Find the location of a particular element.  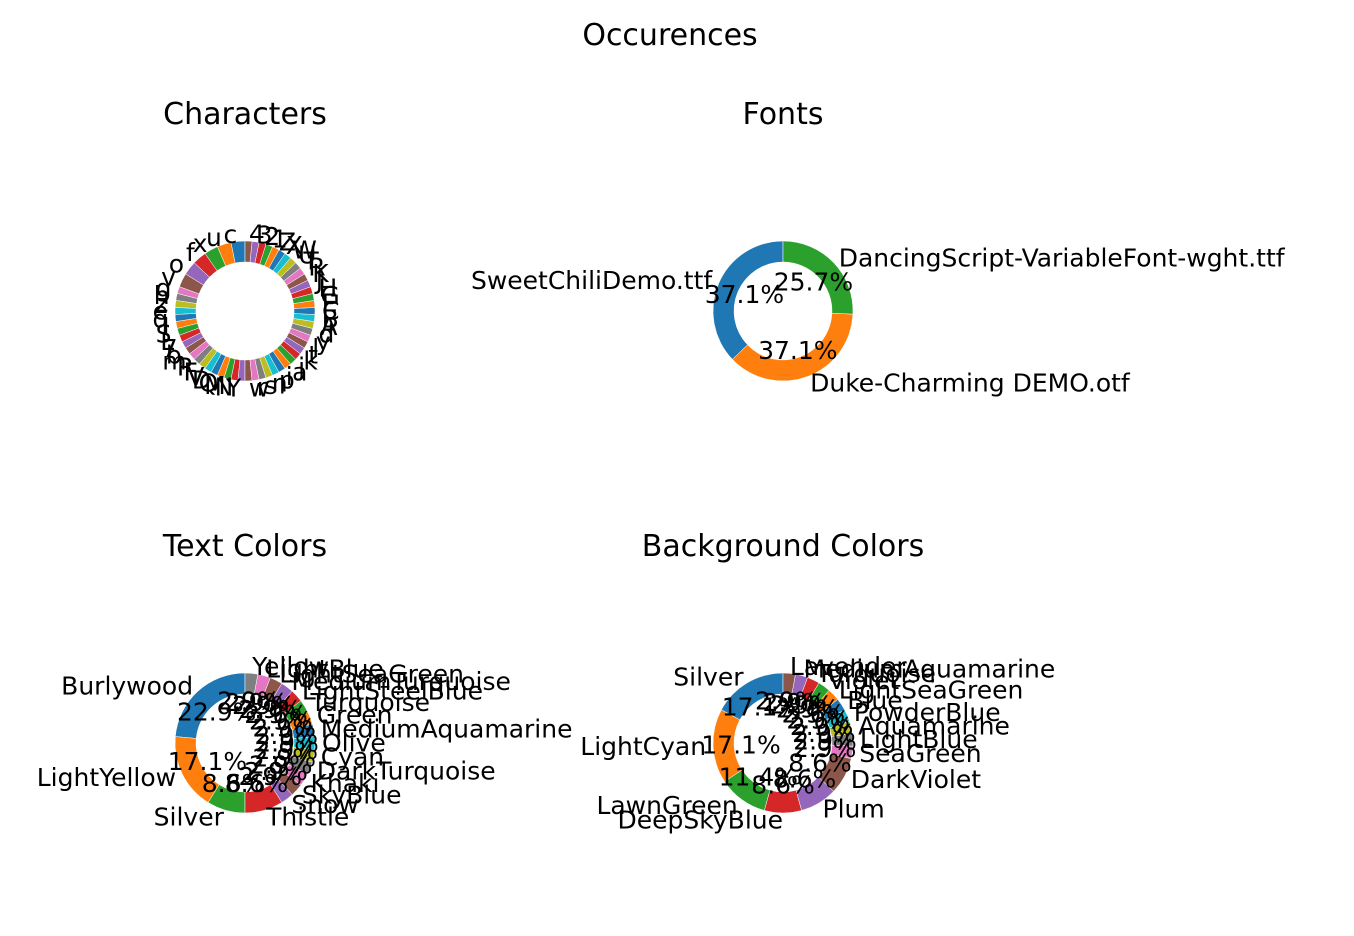

text-colors-chart-title: Text Colors is located at coordinates (244, 546).